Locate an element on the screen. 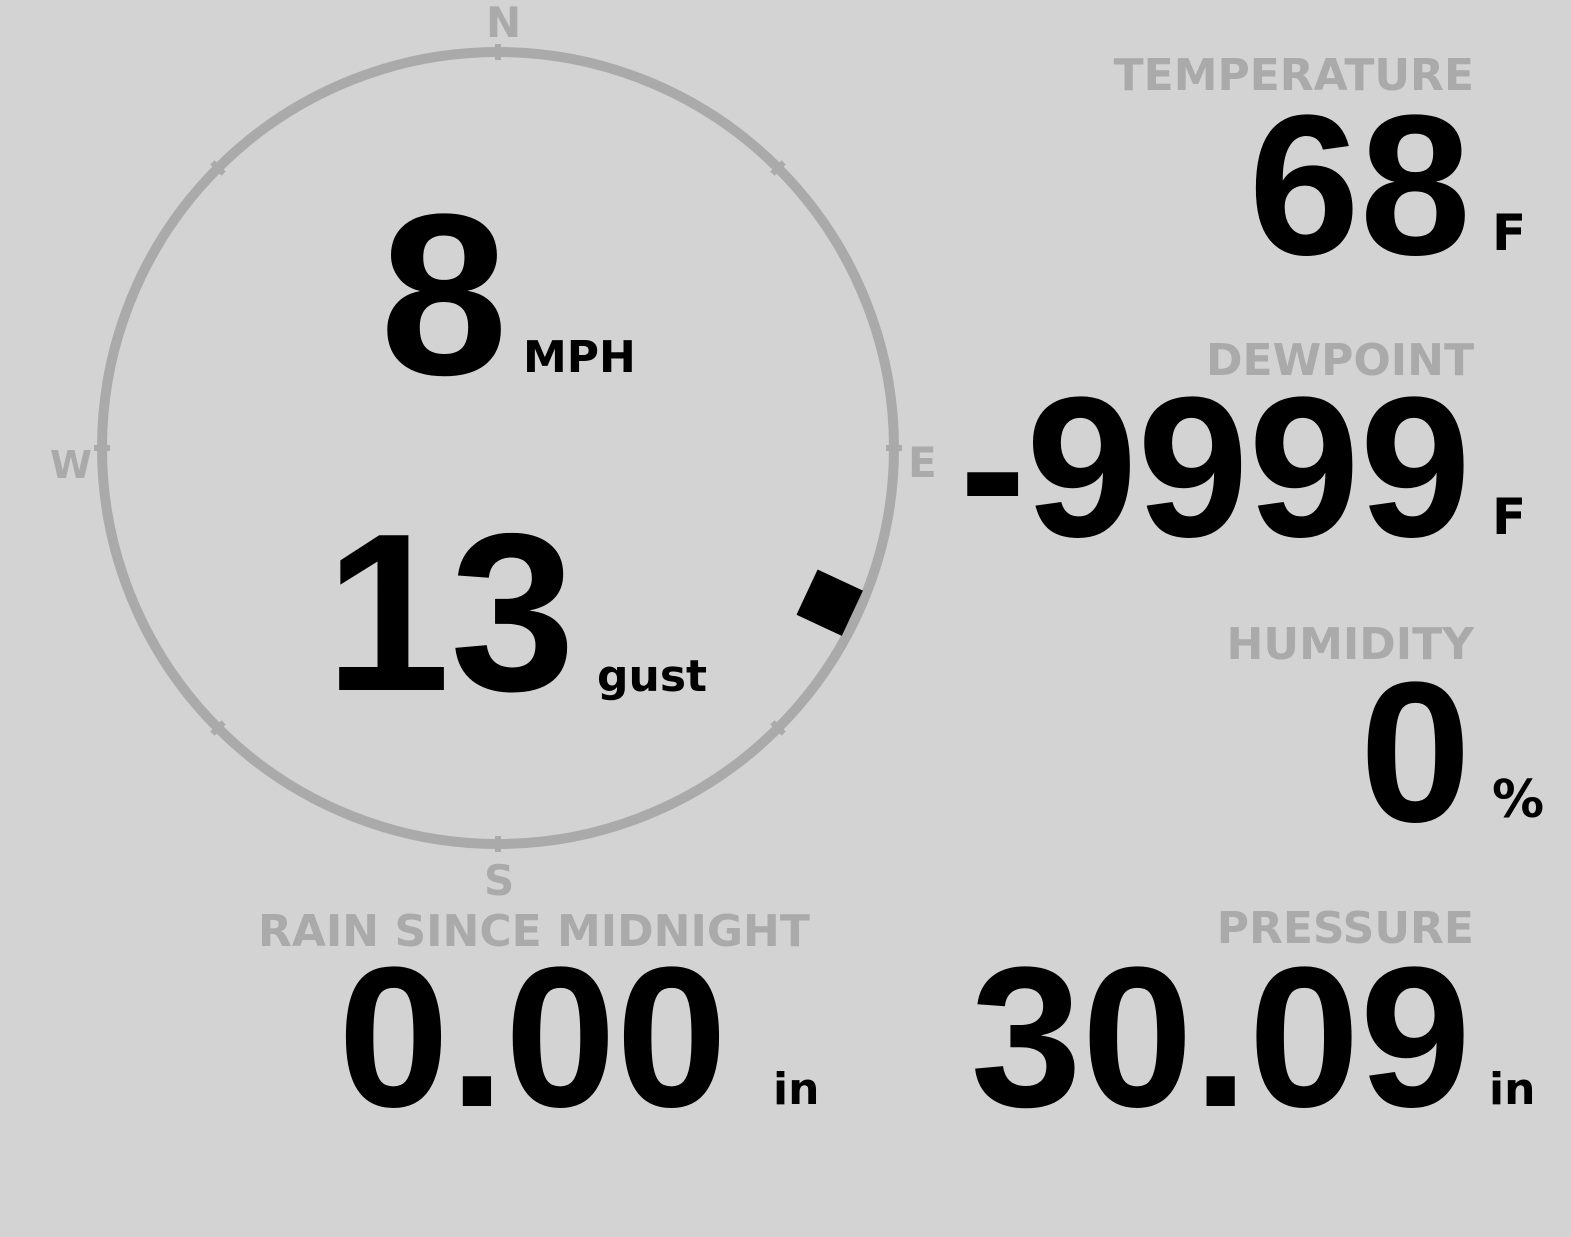 The height and width of the screenshot is (1237, 1571). wind-gust-unit: gust is located at coordinates (652, 676).